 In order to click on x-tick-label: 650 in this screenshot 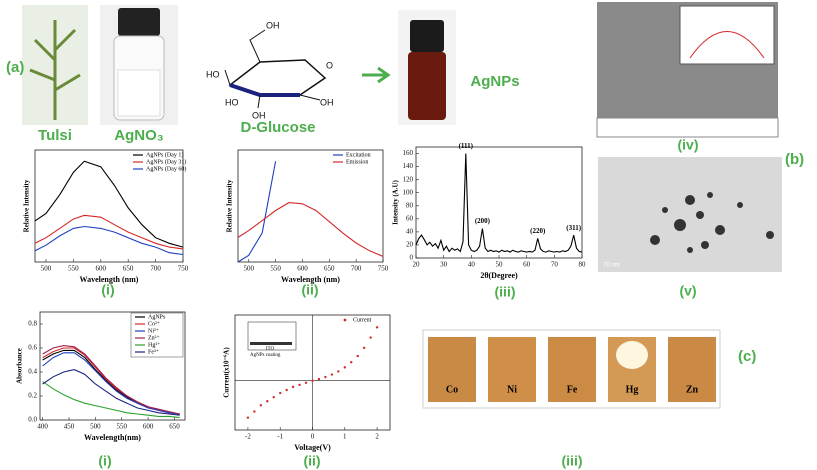, I will do `click(128, 269)`.